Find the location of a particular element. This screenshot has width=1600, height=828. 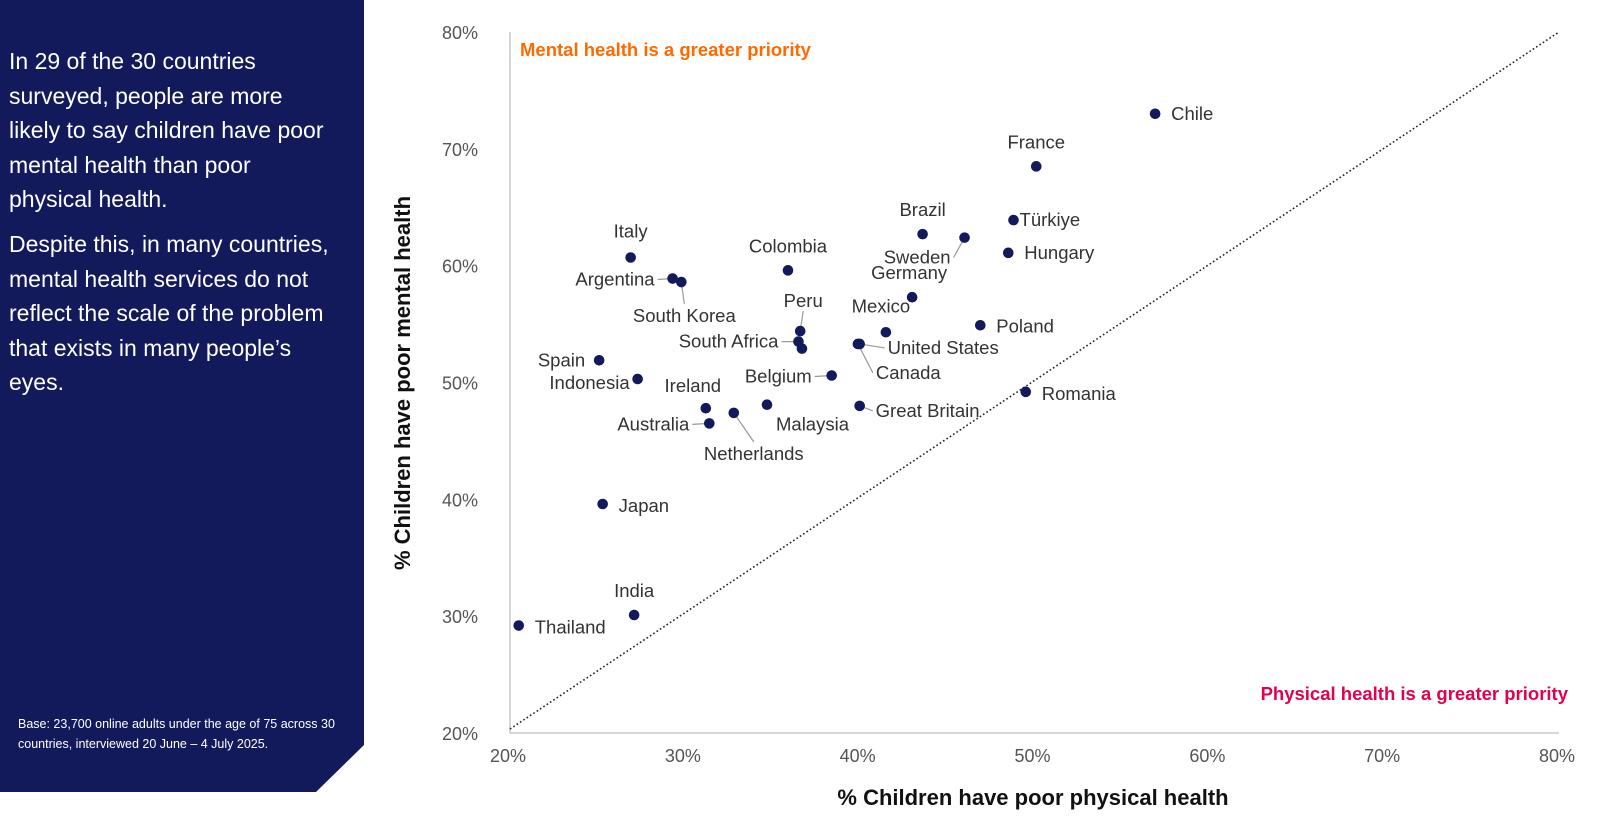

point-argentina is located at coordinates (672, 278).